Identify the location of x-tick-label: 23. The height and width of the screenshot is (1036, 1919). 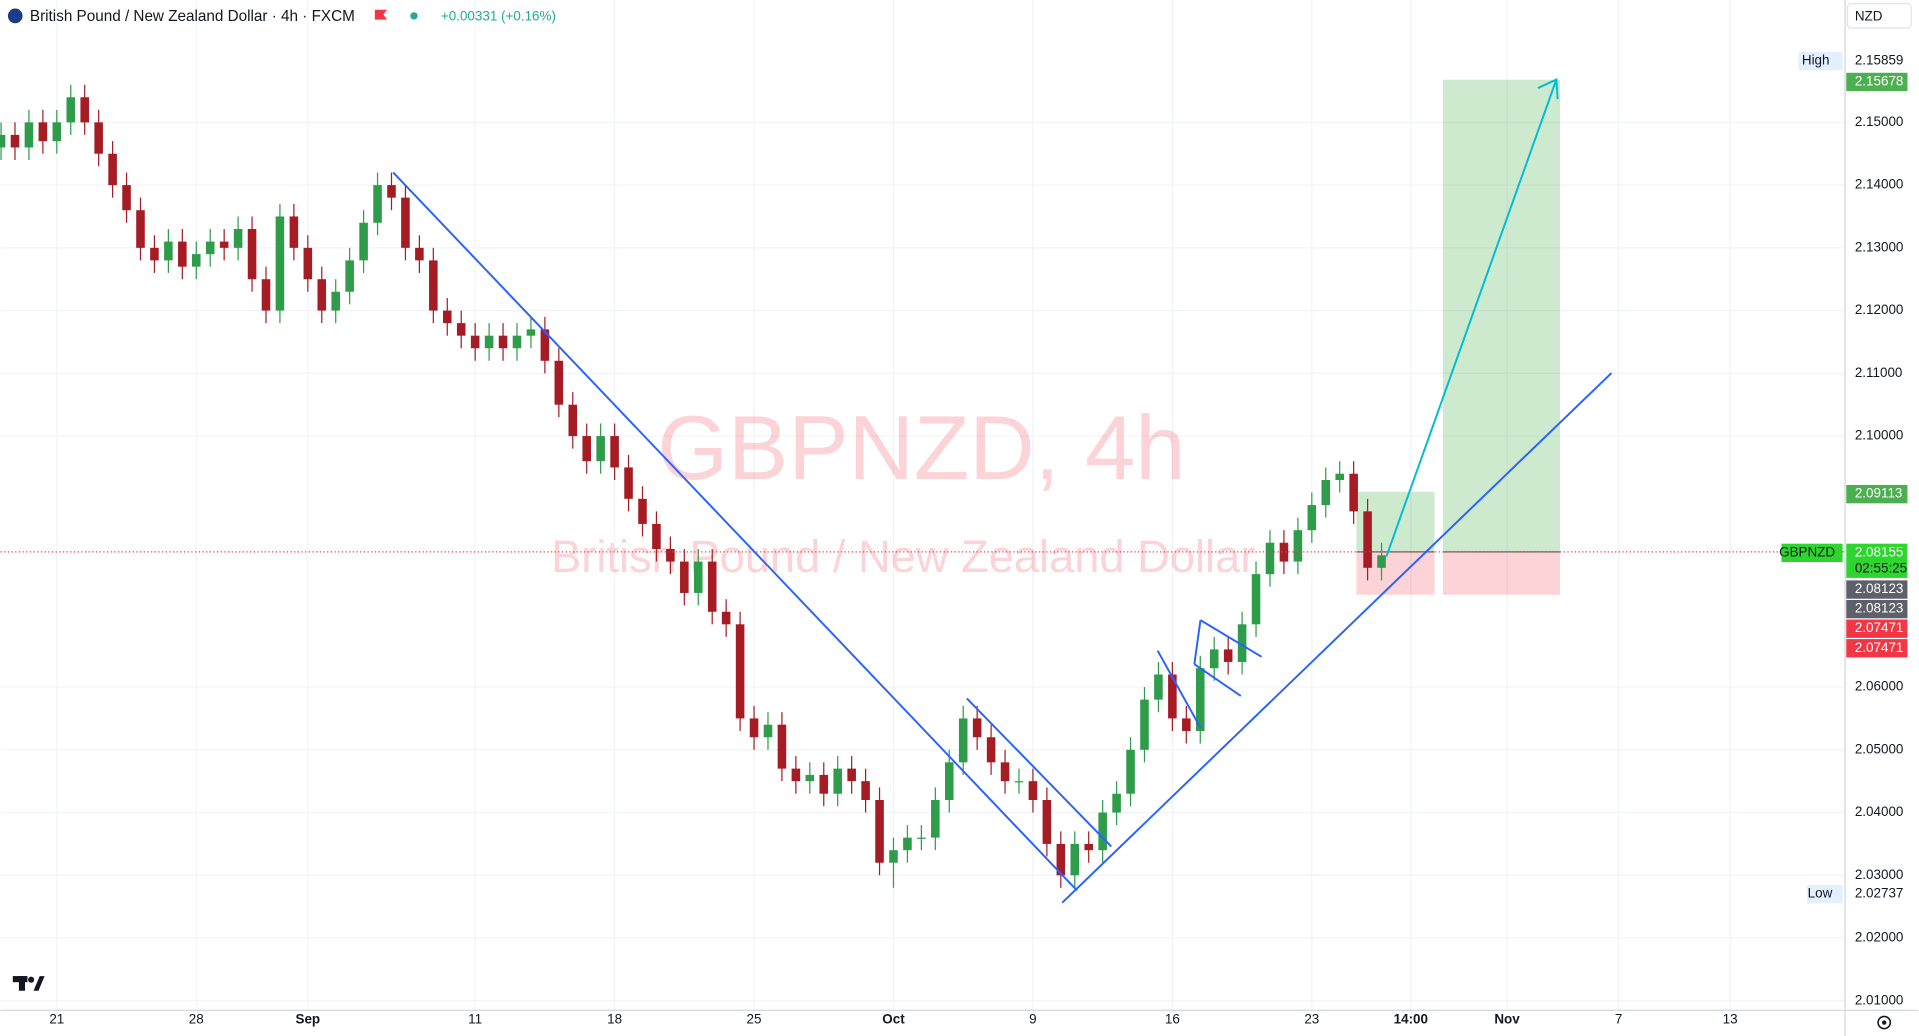
(1311, 1019).